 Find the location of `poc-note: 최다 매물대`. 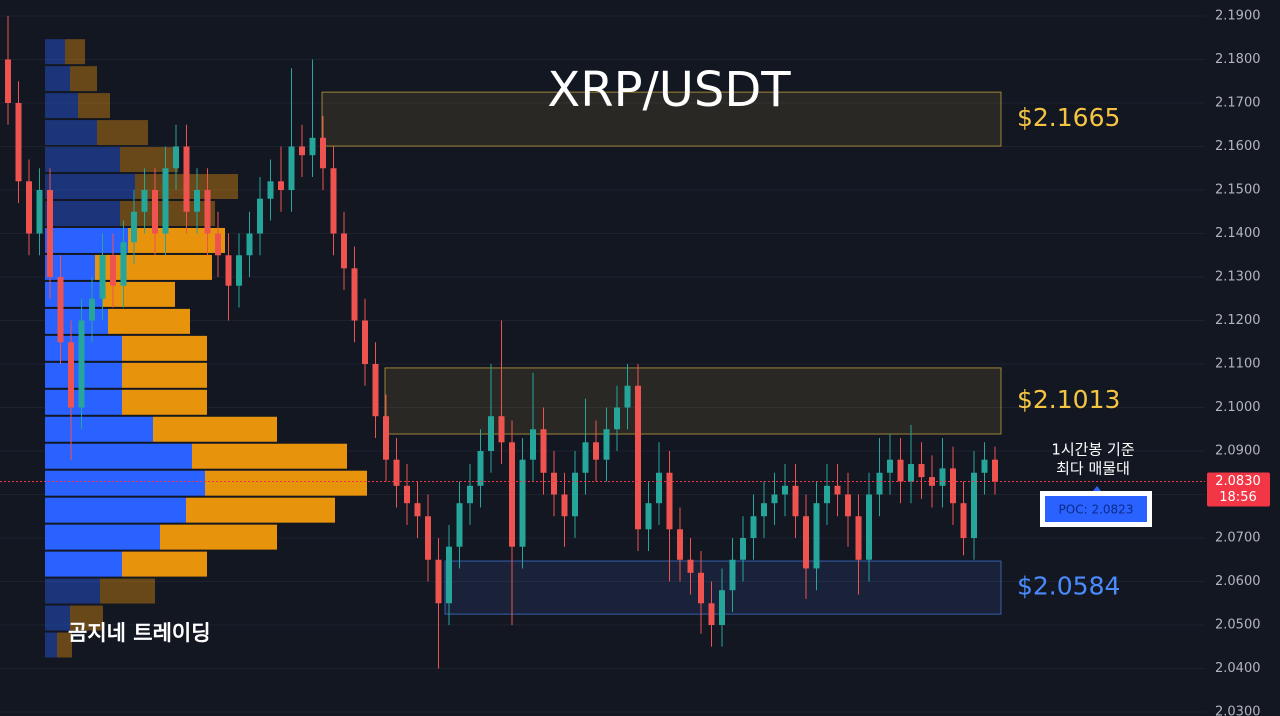

poc-note: 최다 매물대 is located at coordinates (1093, 469).